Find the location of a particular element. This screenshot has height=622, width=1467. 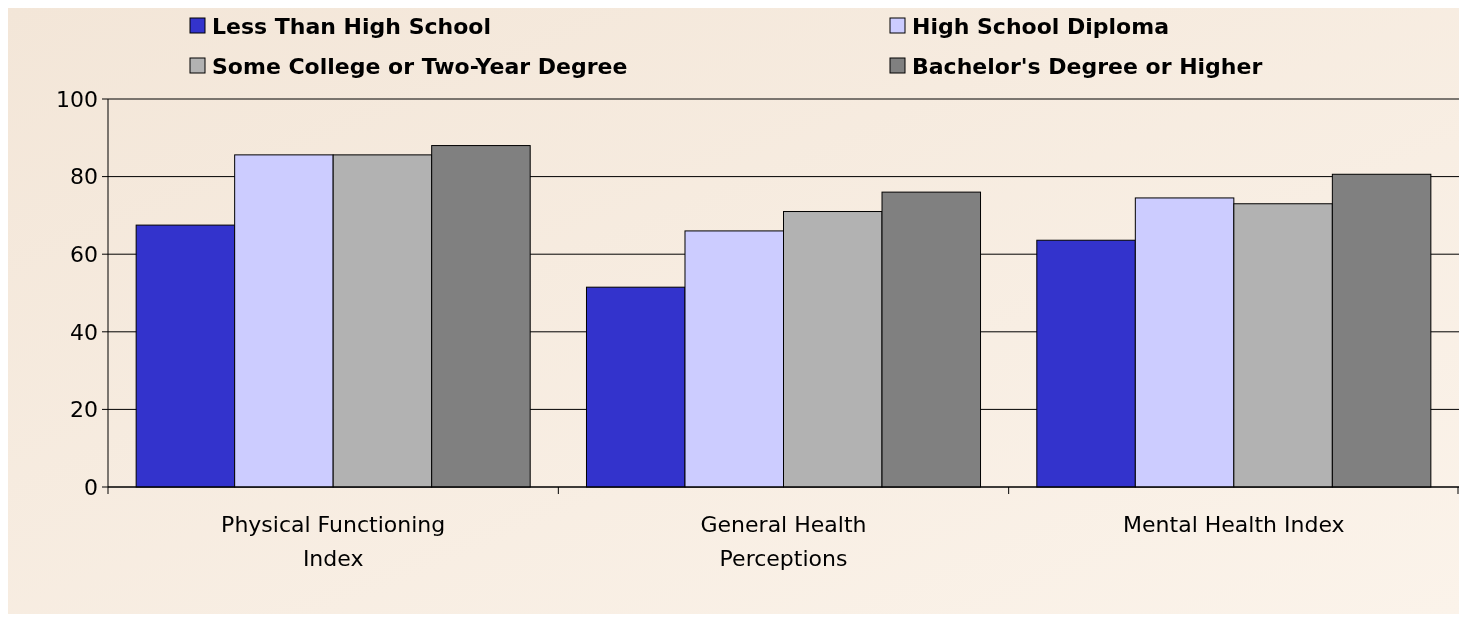

legend-label: Bachelor's Degree or Higher is located at coordinates (1087, 66).